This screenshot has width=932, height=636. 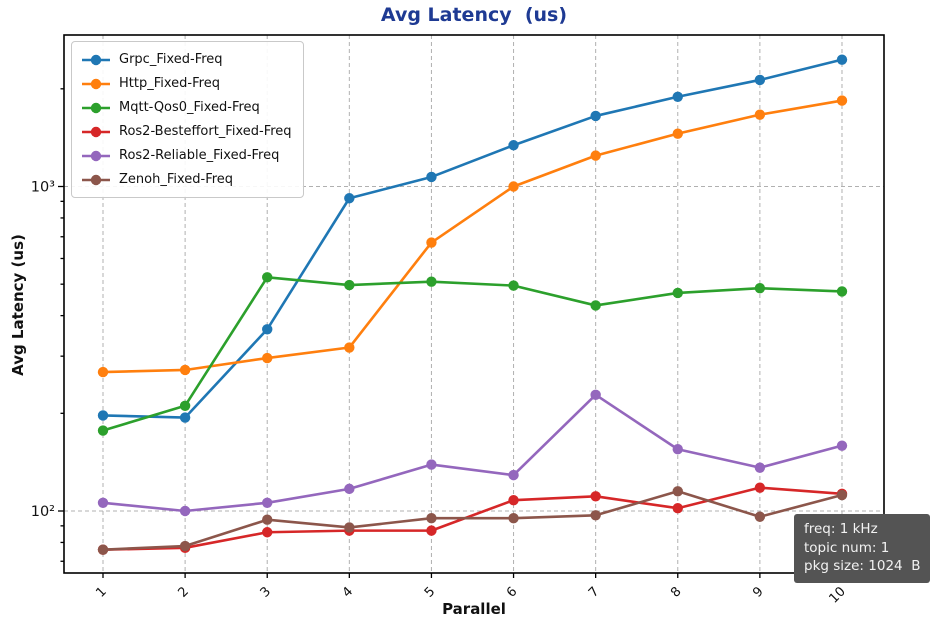 What do you see at coordinates (847, 547) in the screenshot?
I see `annotation-line: topic num: 1` at bounding box center [847, 547].